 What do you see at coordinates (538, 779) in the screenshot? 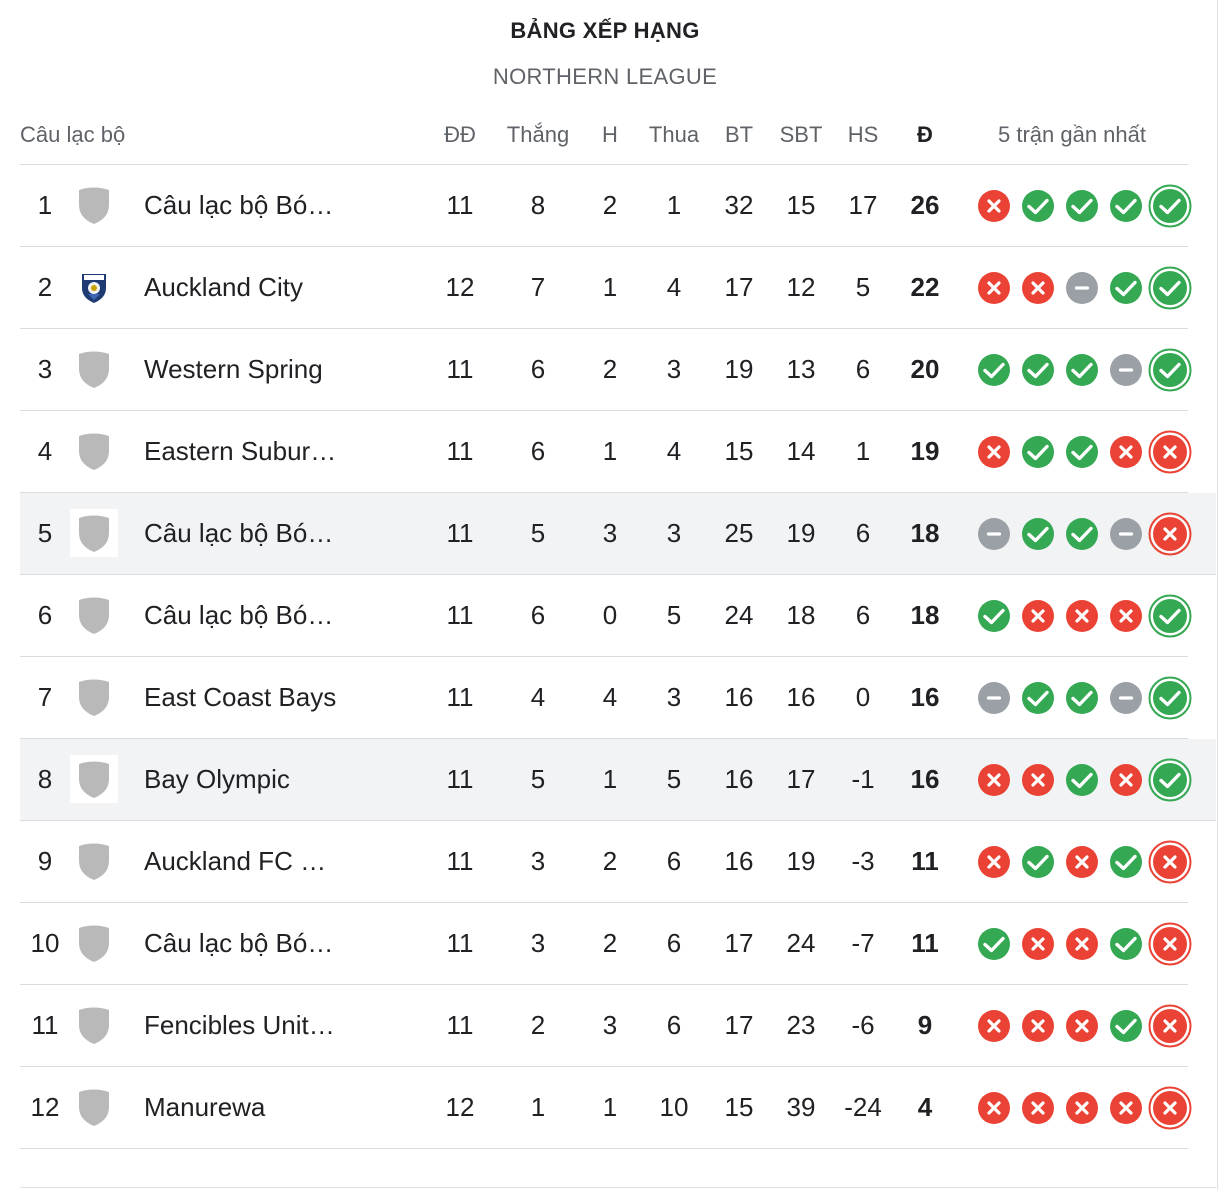
I see `won-cell: 5` at bounding box center [538, 779].